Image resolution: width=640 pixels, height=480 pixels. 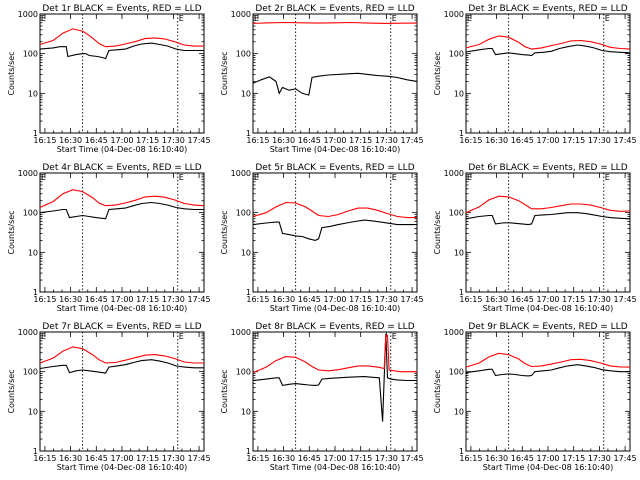 What do you see at coordinates (334, 327) in the screenshot?
I see `panel-title: Det 8r BLACK = Events, RED = LLD` at bounding box center [334, 327].